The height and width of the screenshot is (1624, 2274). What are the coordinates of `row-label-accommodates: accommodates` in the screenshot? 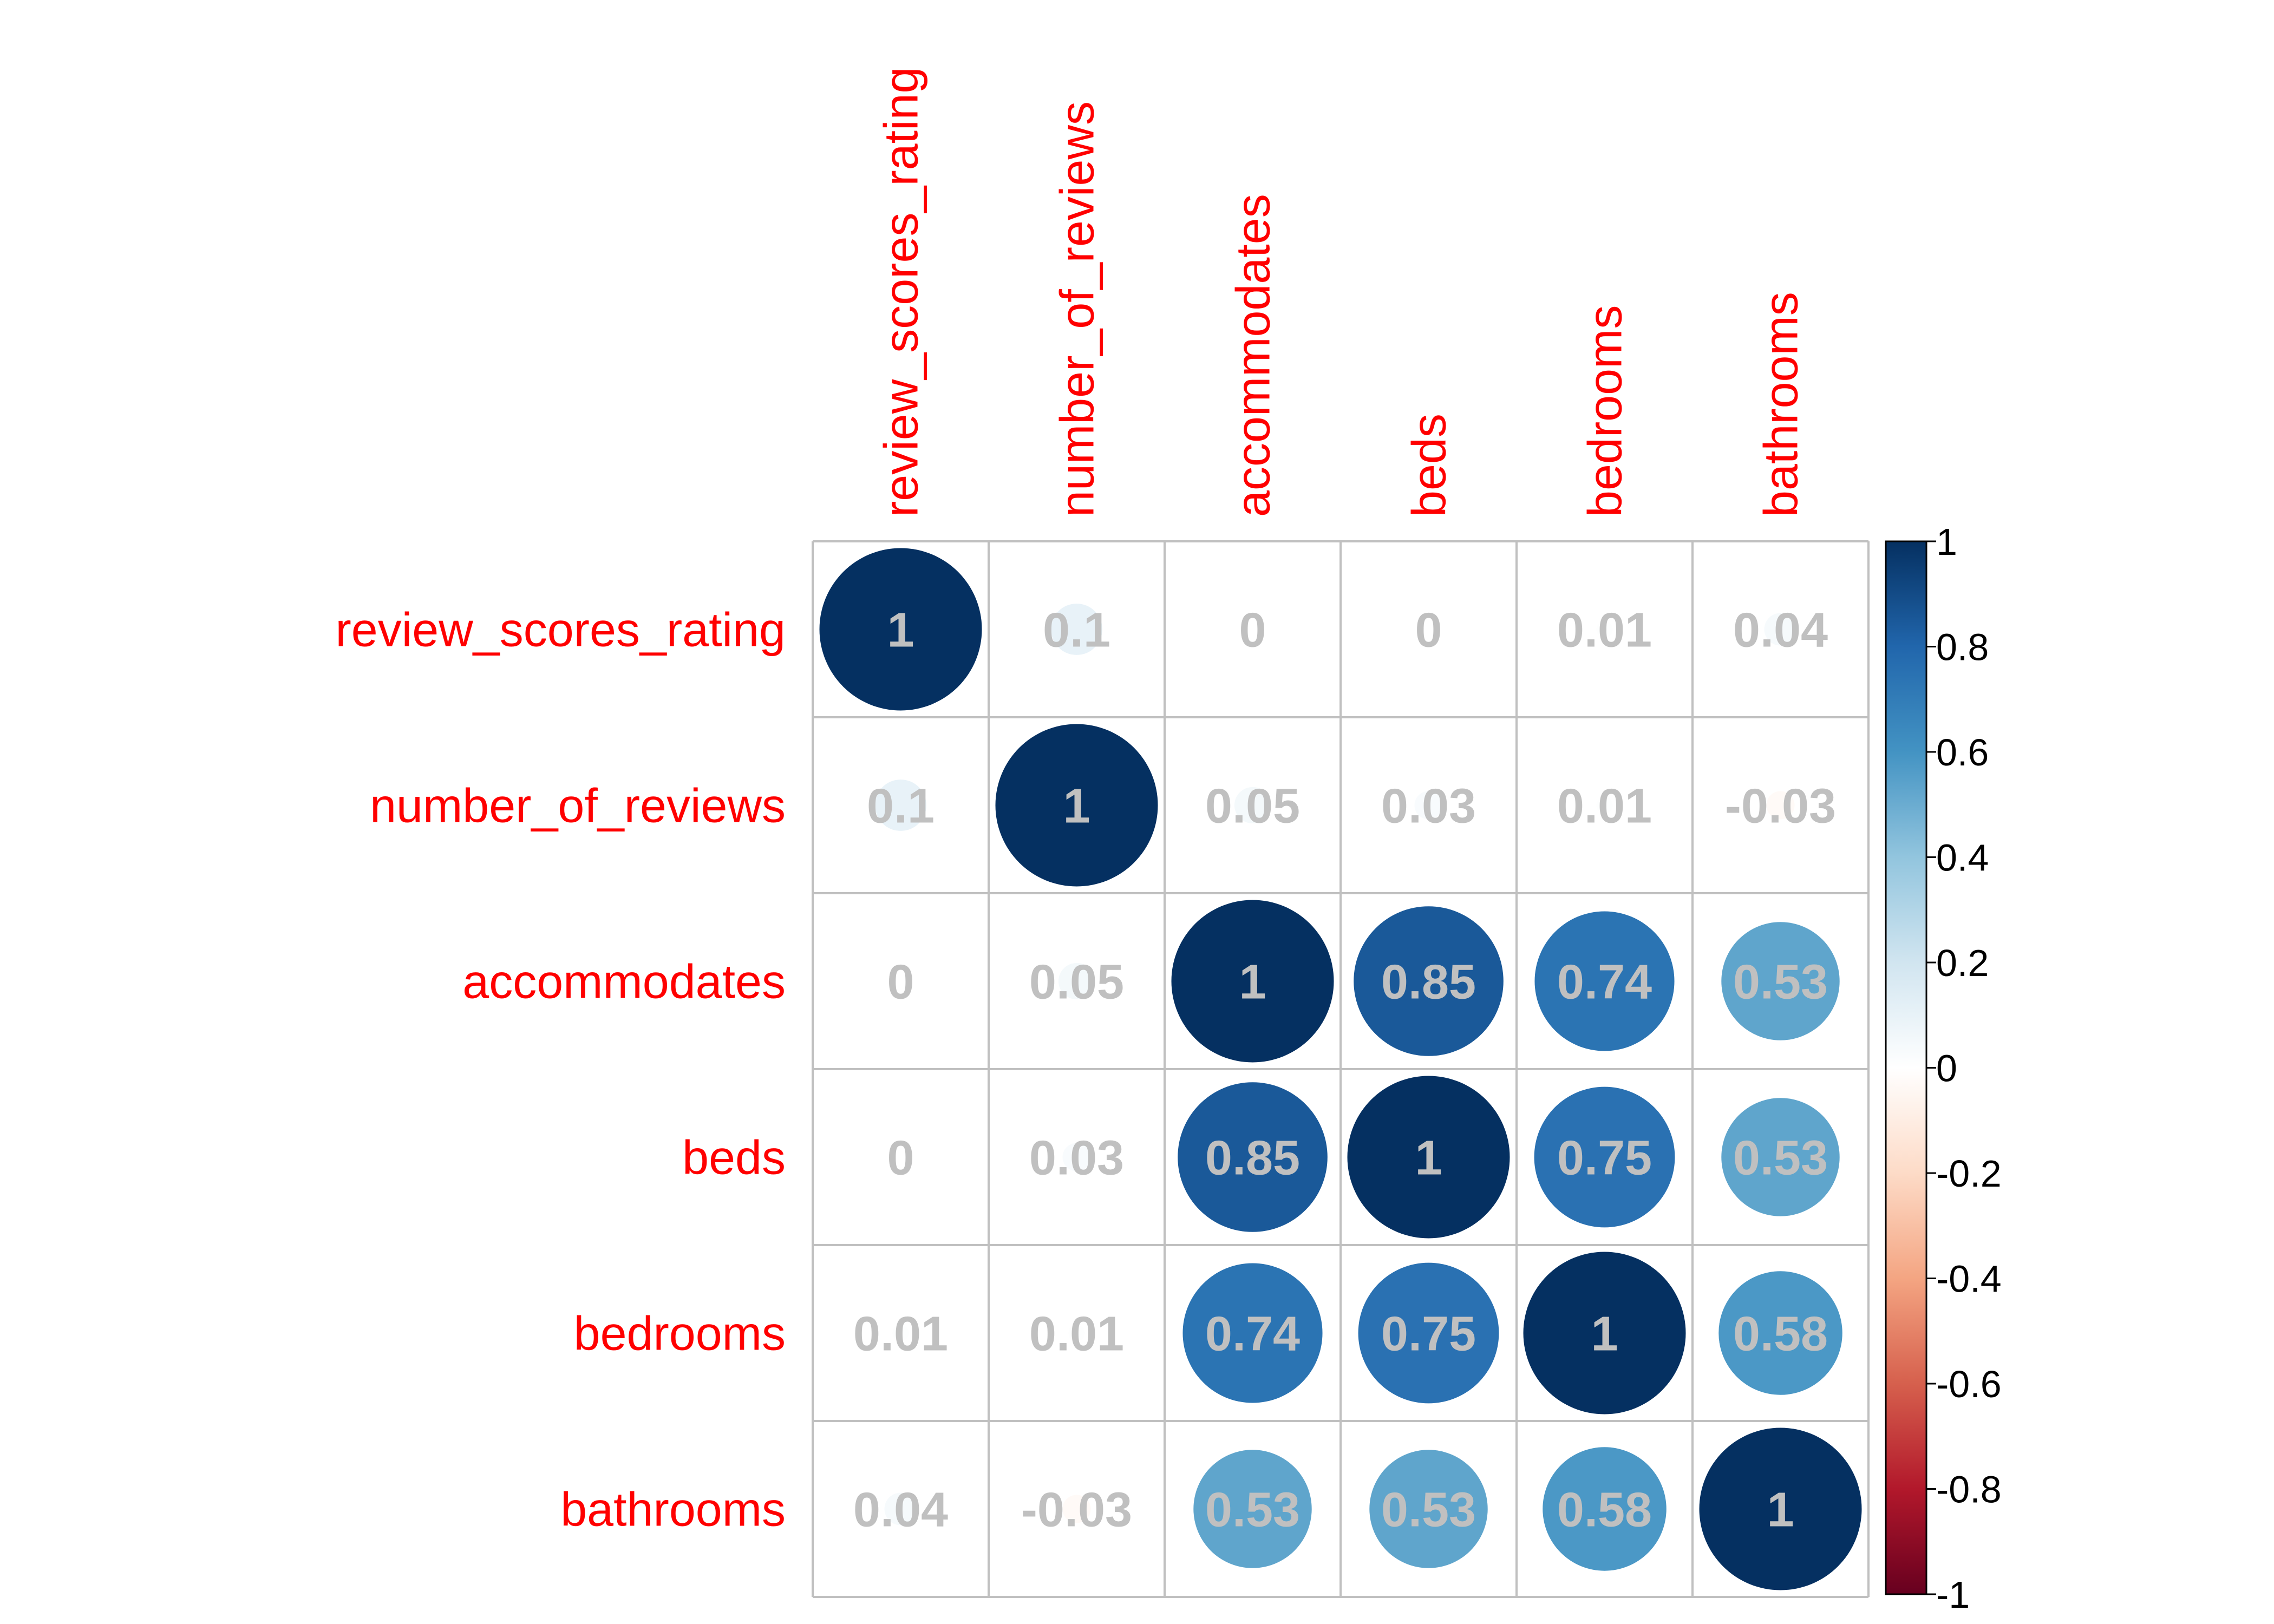 It's located at (624, 982).